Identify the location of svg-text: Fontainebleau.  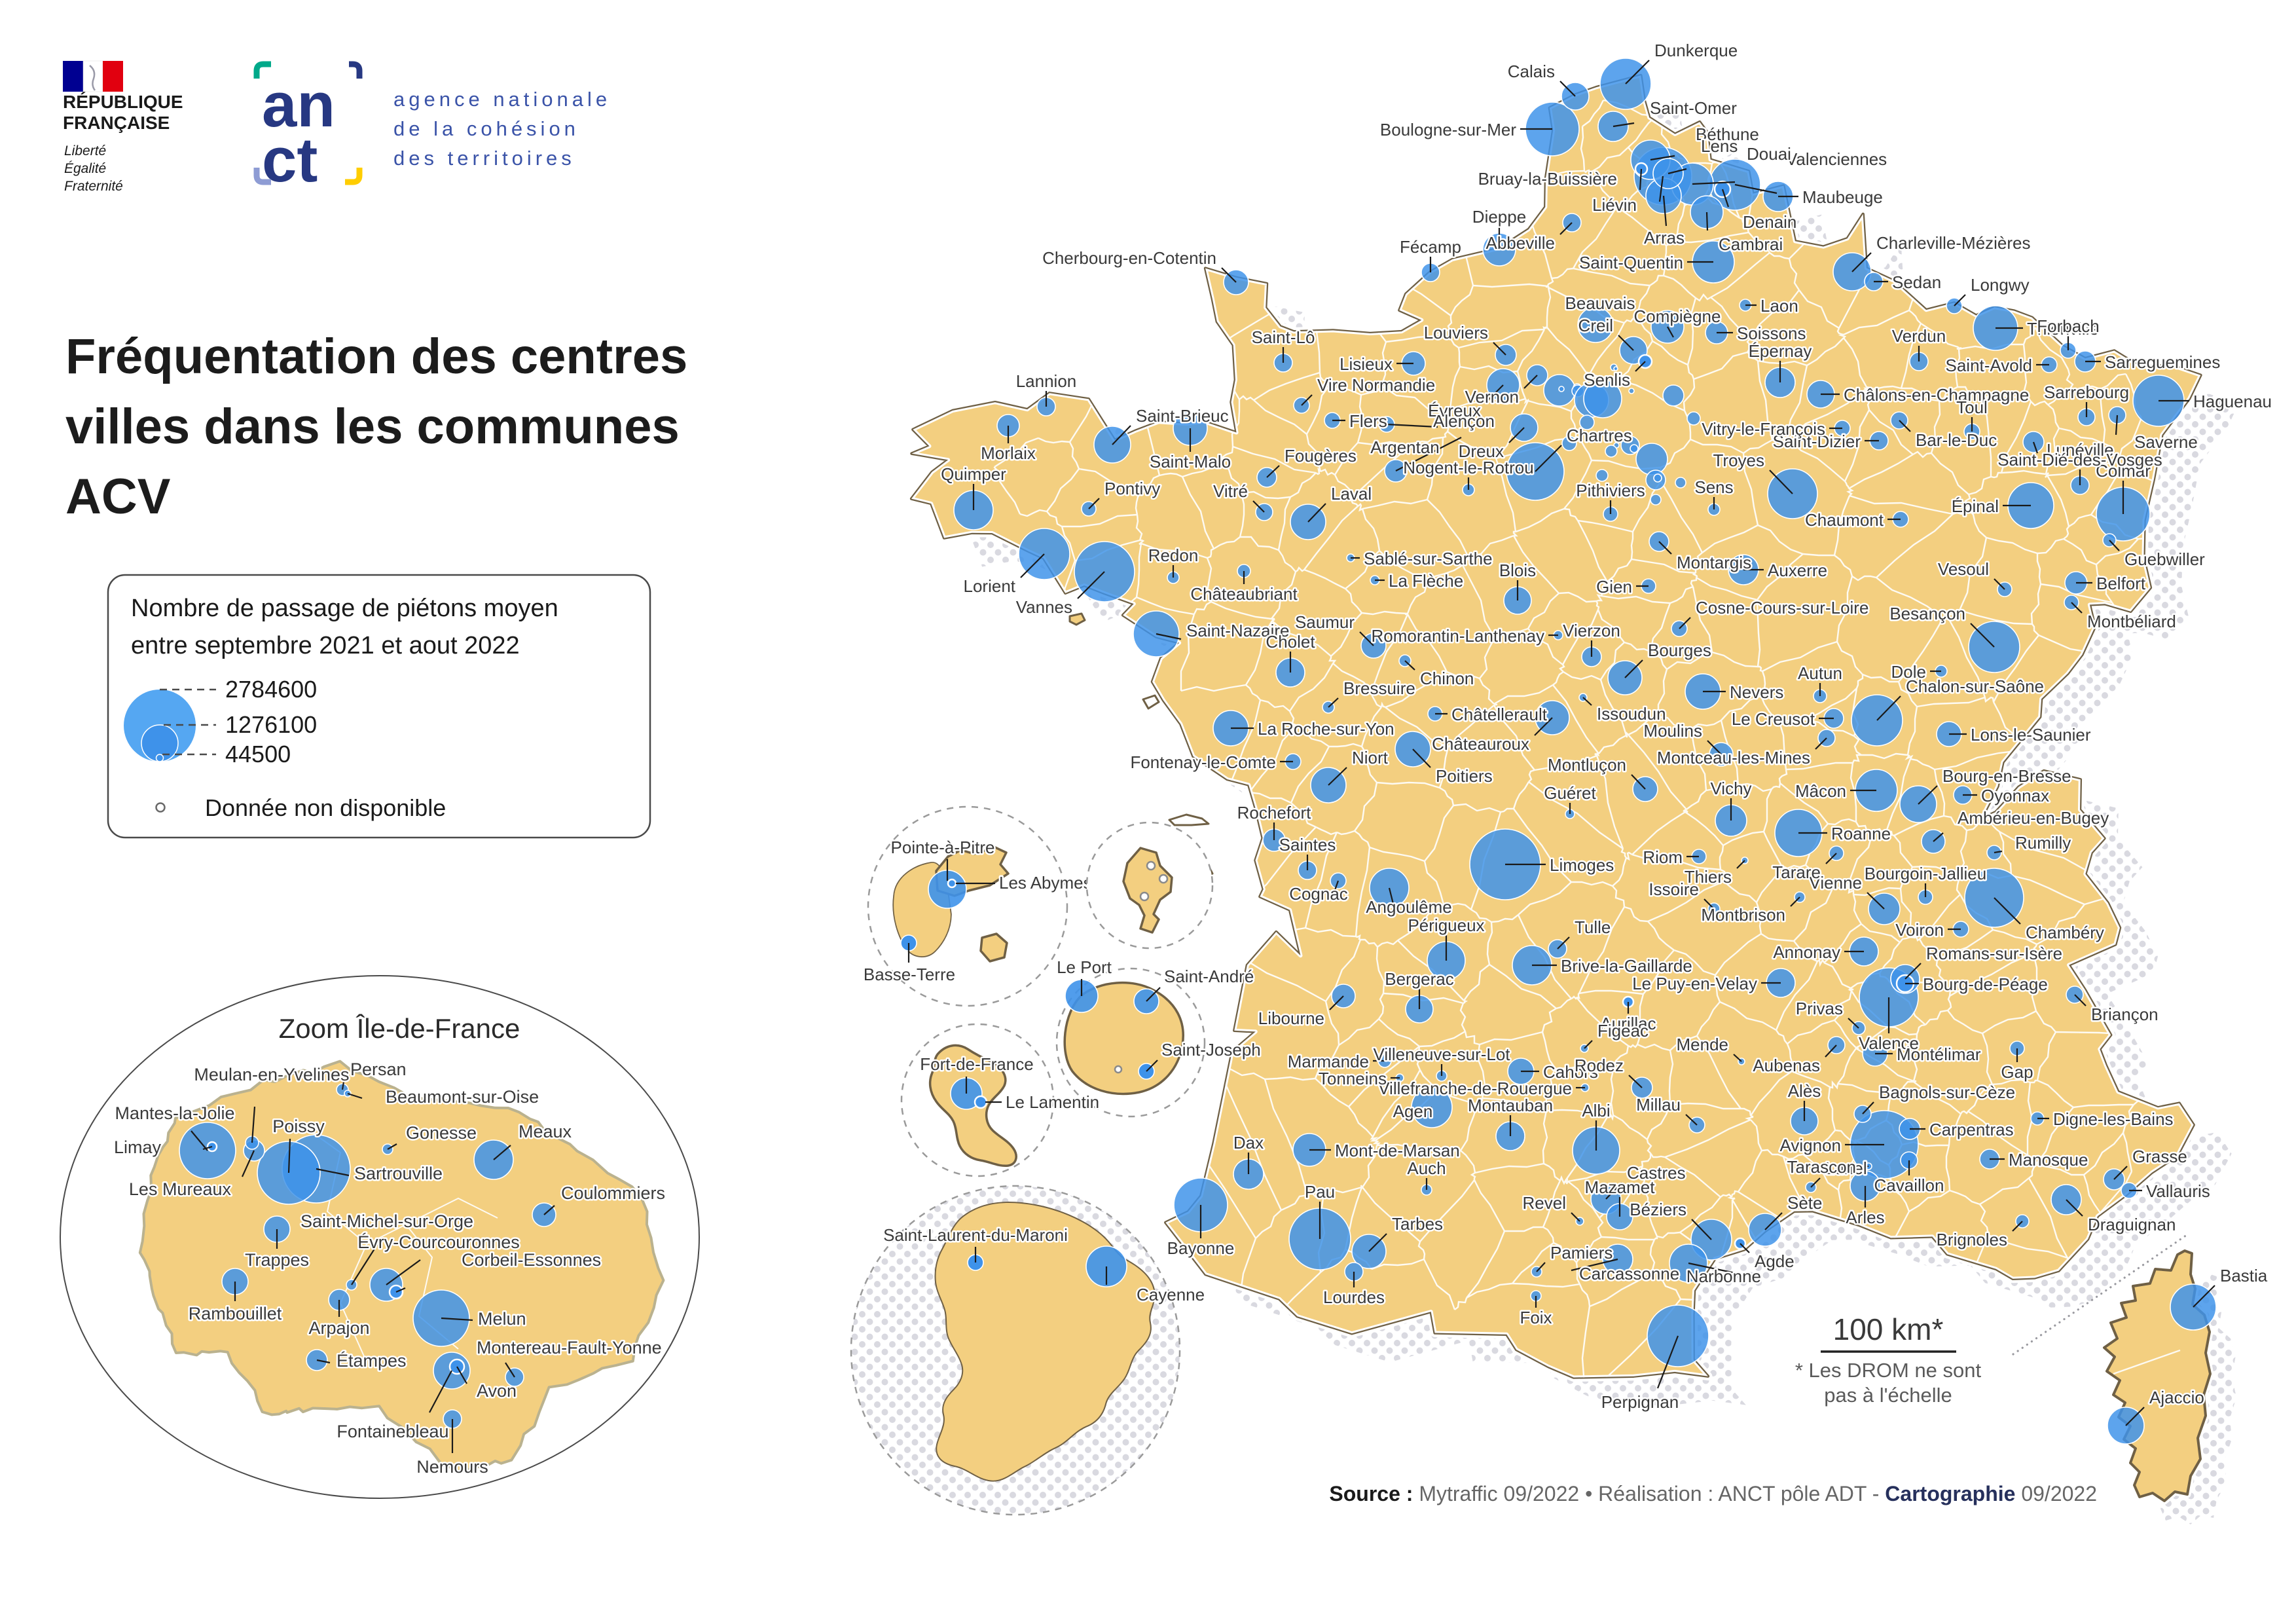
(392, 1431).